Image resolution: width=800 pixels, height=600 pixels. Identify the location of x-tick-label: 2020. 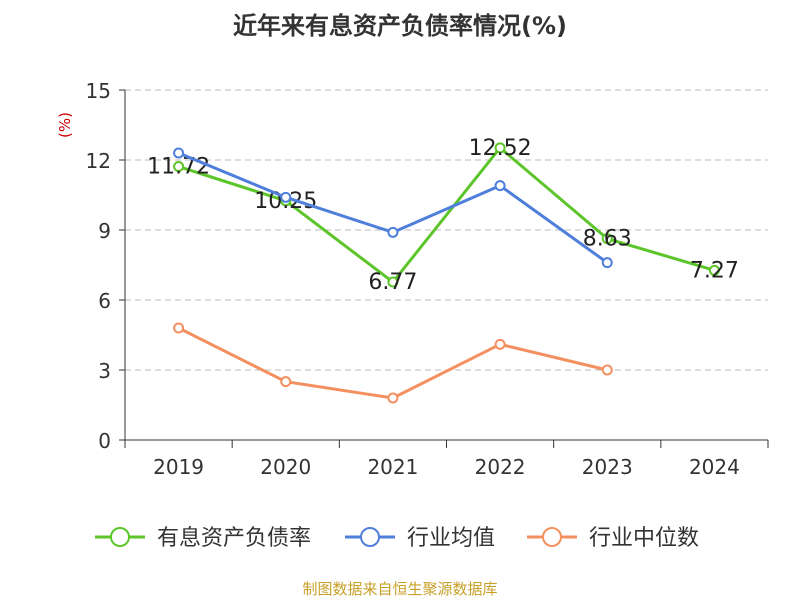
(285, 467).